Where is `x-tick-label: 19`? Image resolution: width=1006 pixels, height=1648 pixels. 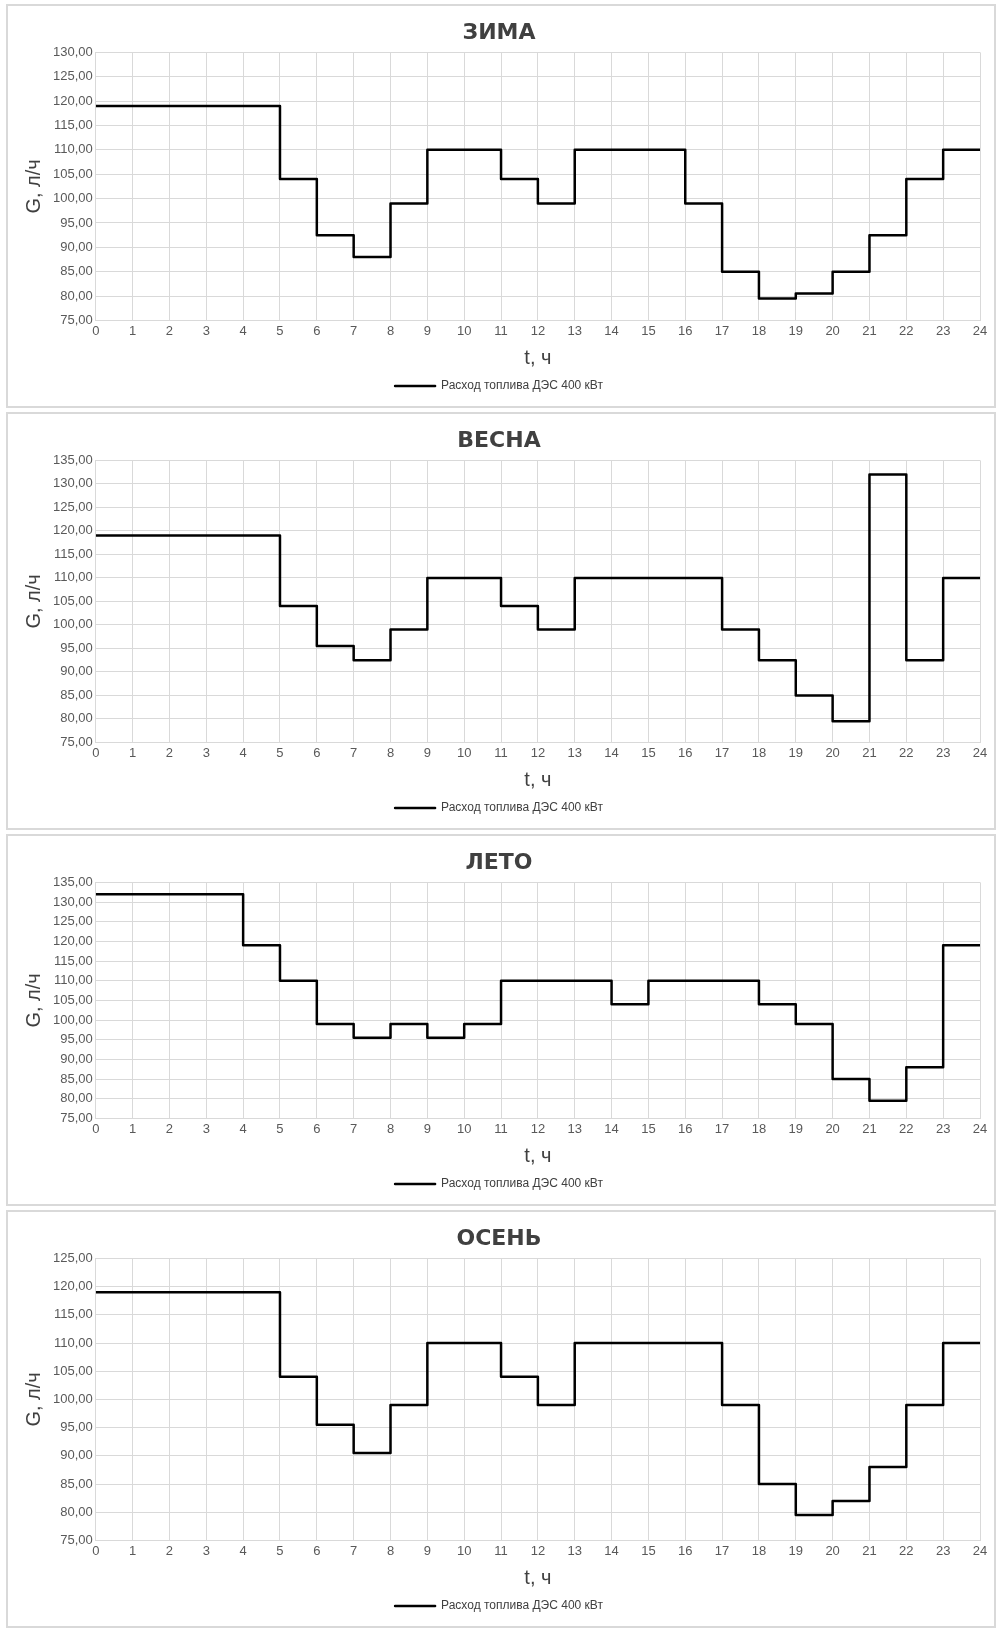 x-tick-label: 19 is located at coordinates (796, 330).